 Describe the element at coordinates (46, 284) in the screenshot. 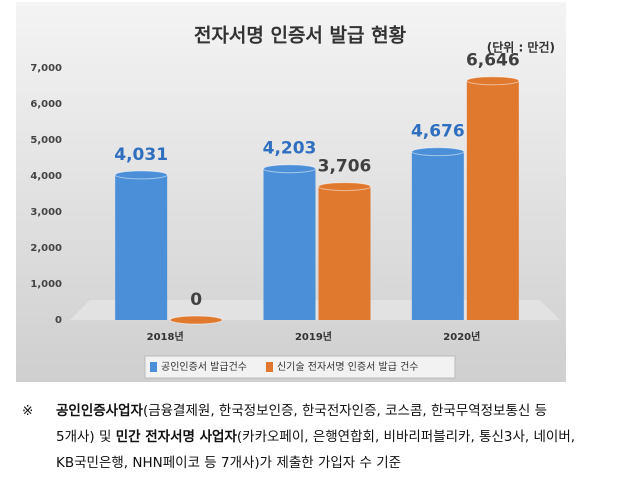

I see `y-tick-label: 1,000` at that location.